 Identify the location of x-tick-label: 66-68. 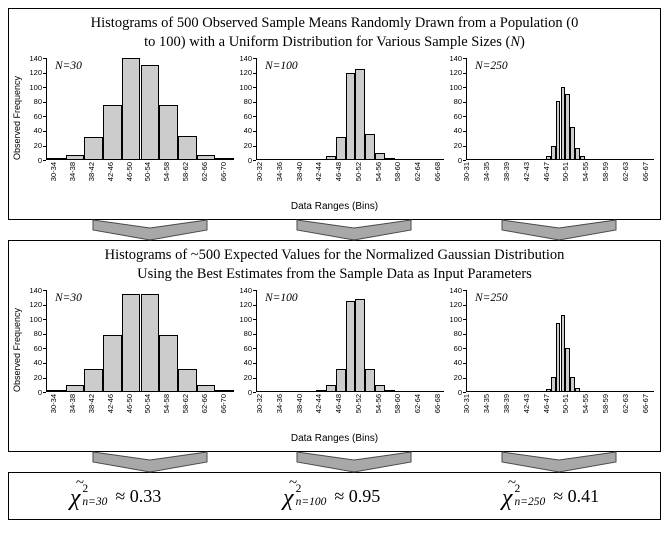
(438, 404).